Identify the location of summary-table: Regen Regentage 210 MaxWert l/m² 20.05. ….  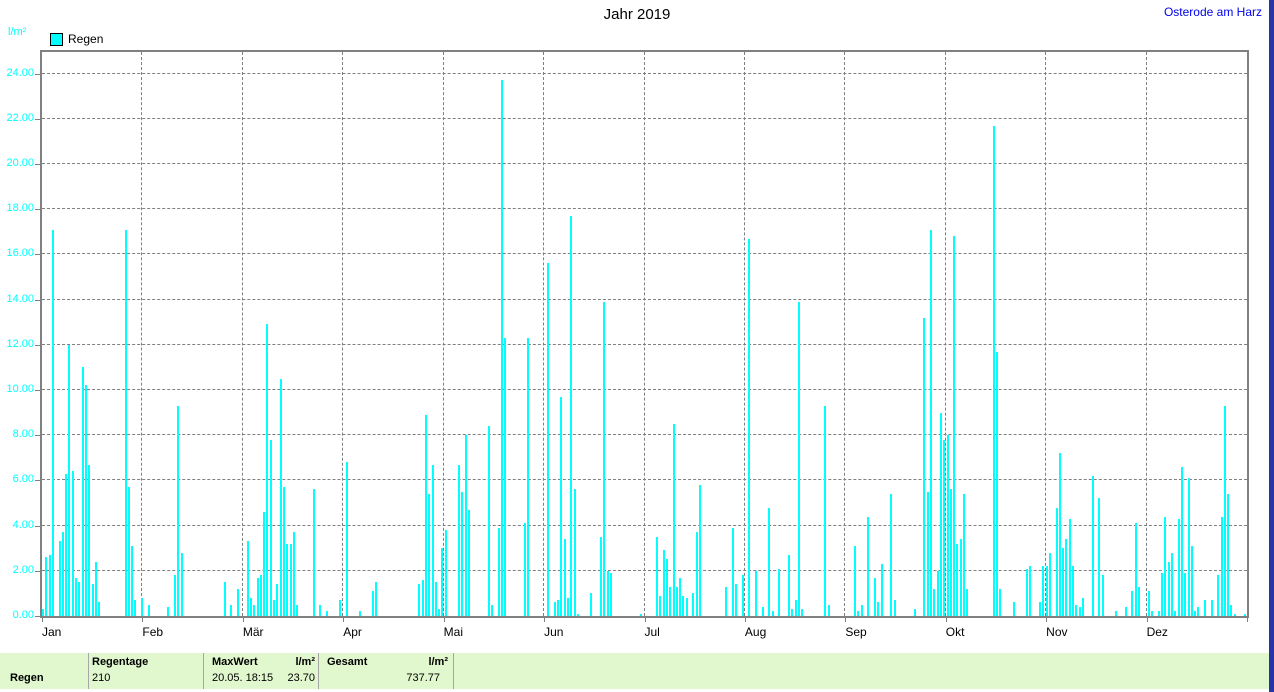
(634, 671).